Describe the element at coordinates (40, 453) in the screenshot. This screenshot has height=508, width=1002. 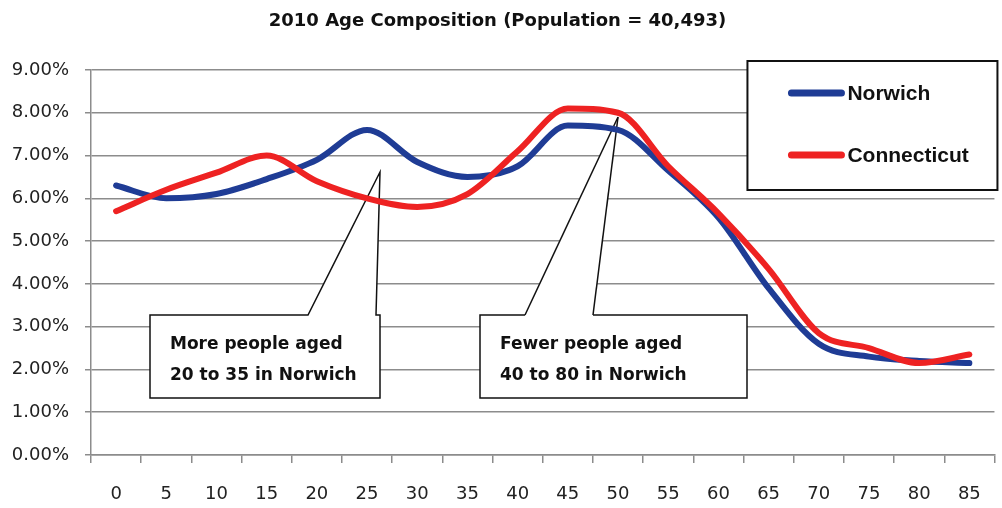
I see `y-tick-label: 0.00%` at that location.